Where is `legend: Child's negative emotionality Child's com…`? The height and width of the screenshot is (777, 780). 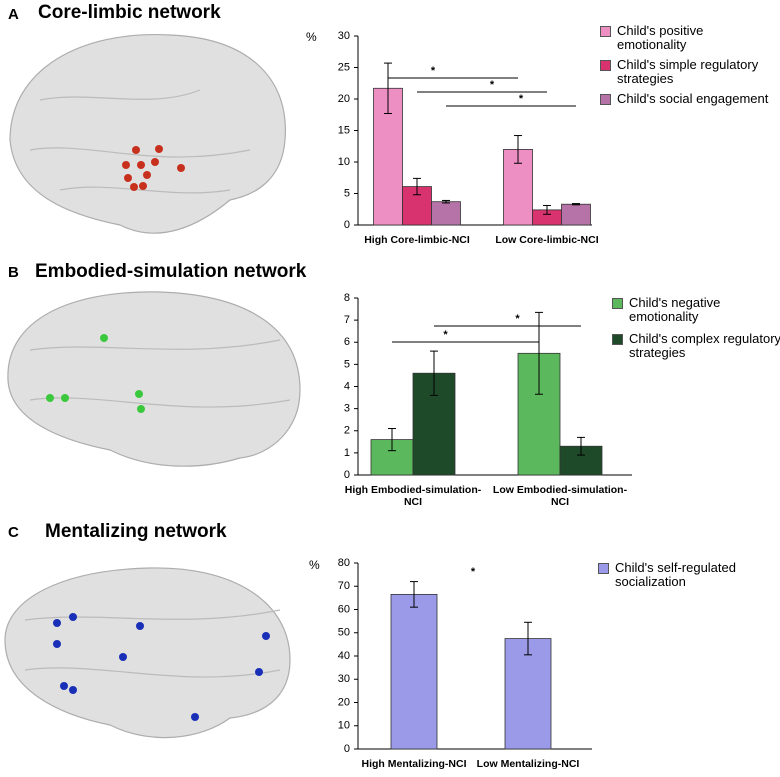 legend: Child's negative emotionality Child's com… is located at coordinates (696, 328).